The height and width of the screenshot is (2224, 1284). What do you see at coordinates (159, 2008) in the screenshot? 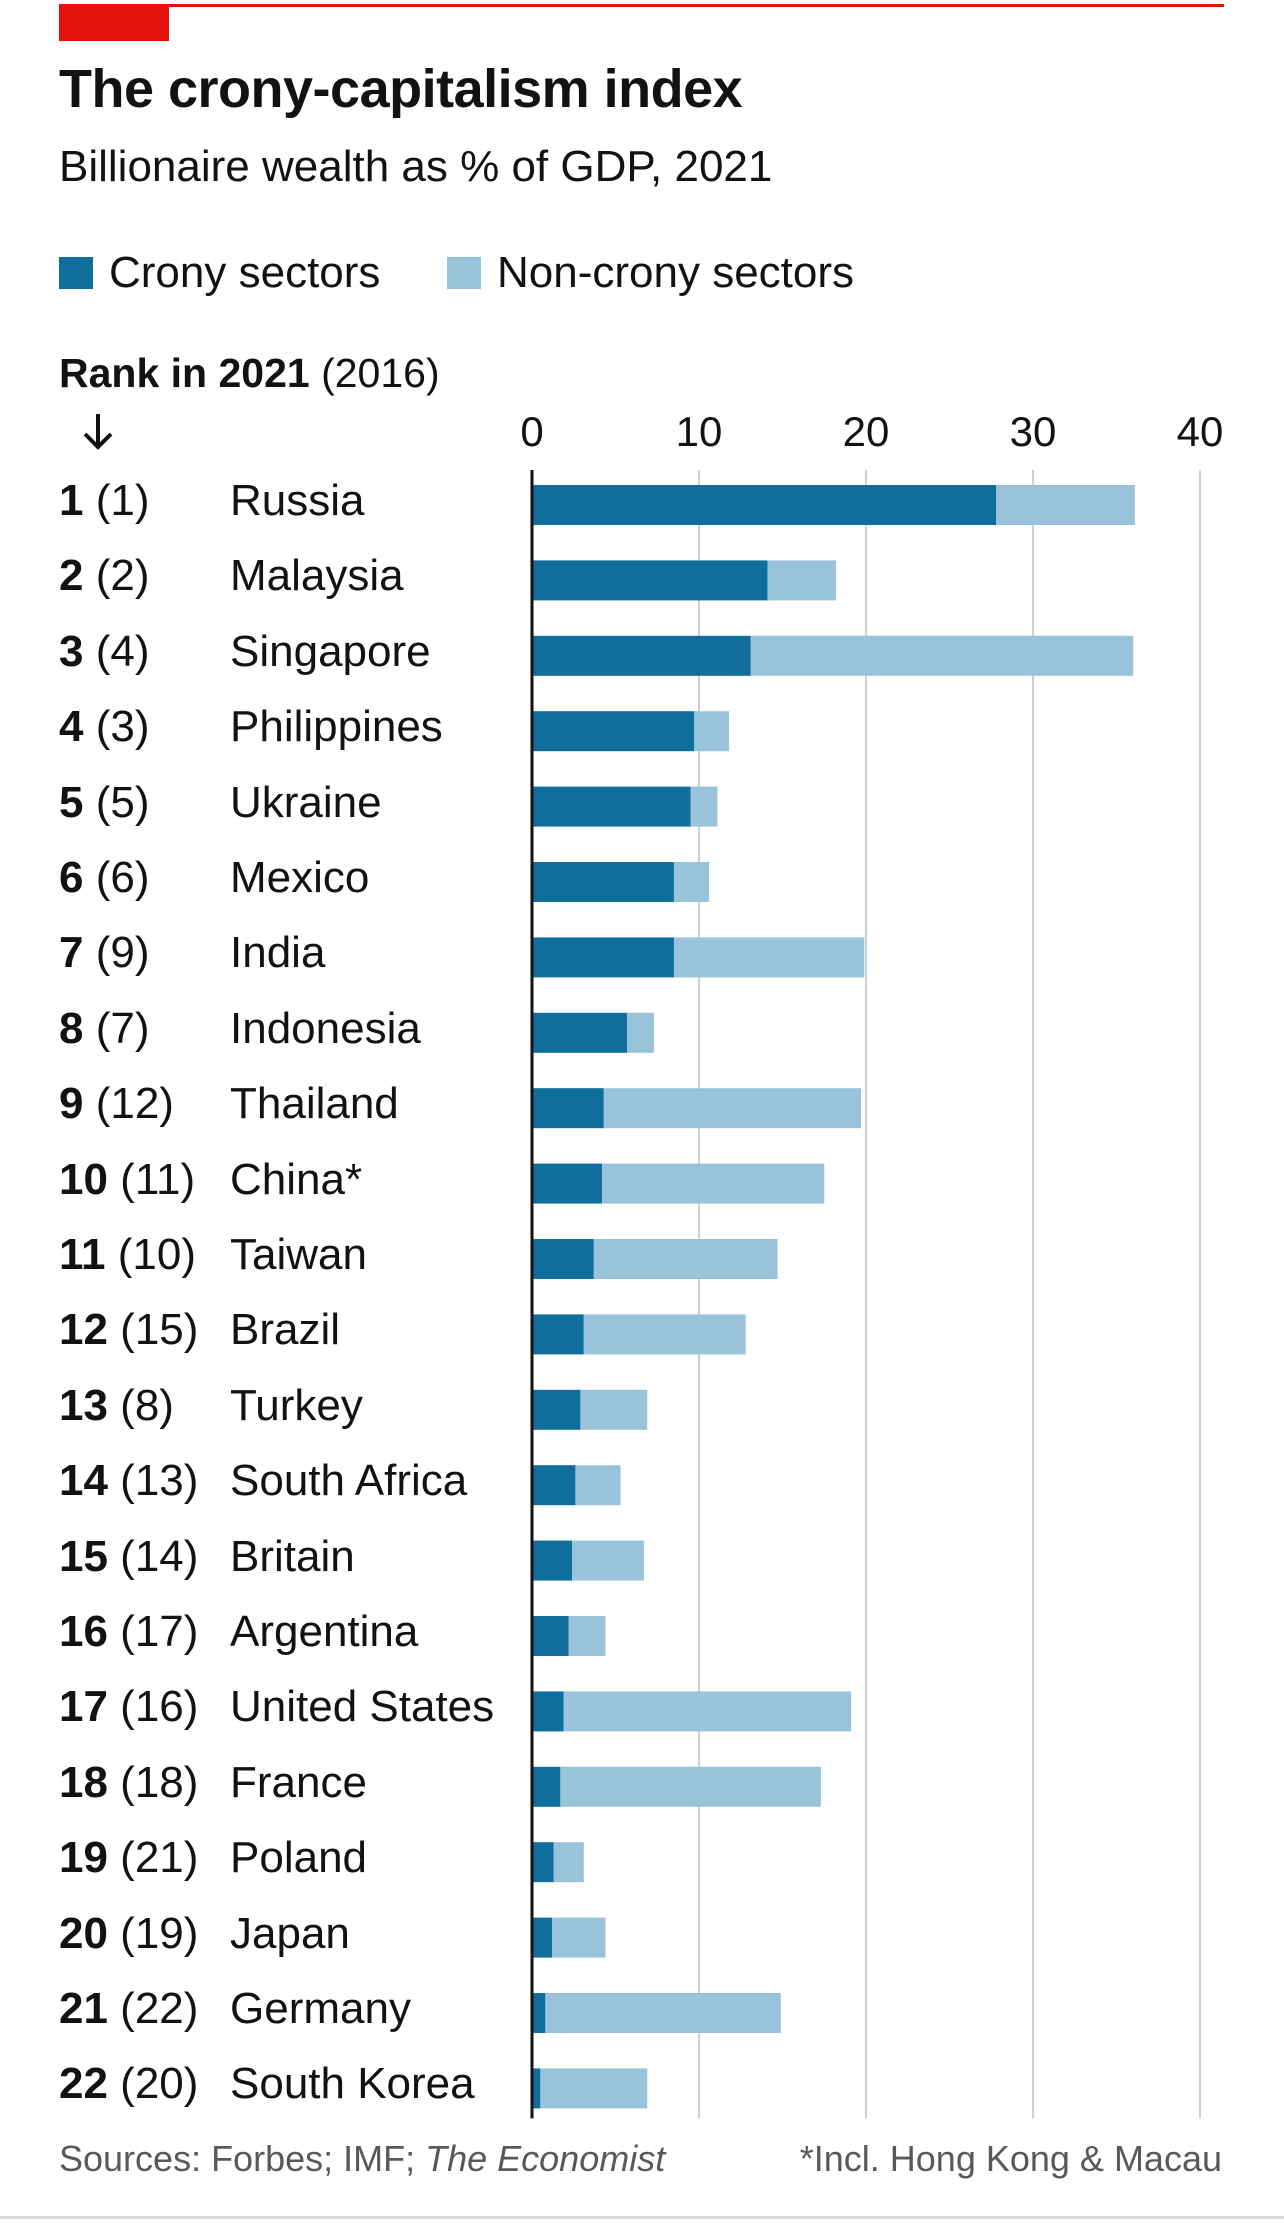
I see `rank-2016: (22)` at bounding box center [159, 2008].